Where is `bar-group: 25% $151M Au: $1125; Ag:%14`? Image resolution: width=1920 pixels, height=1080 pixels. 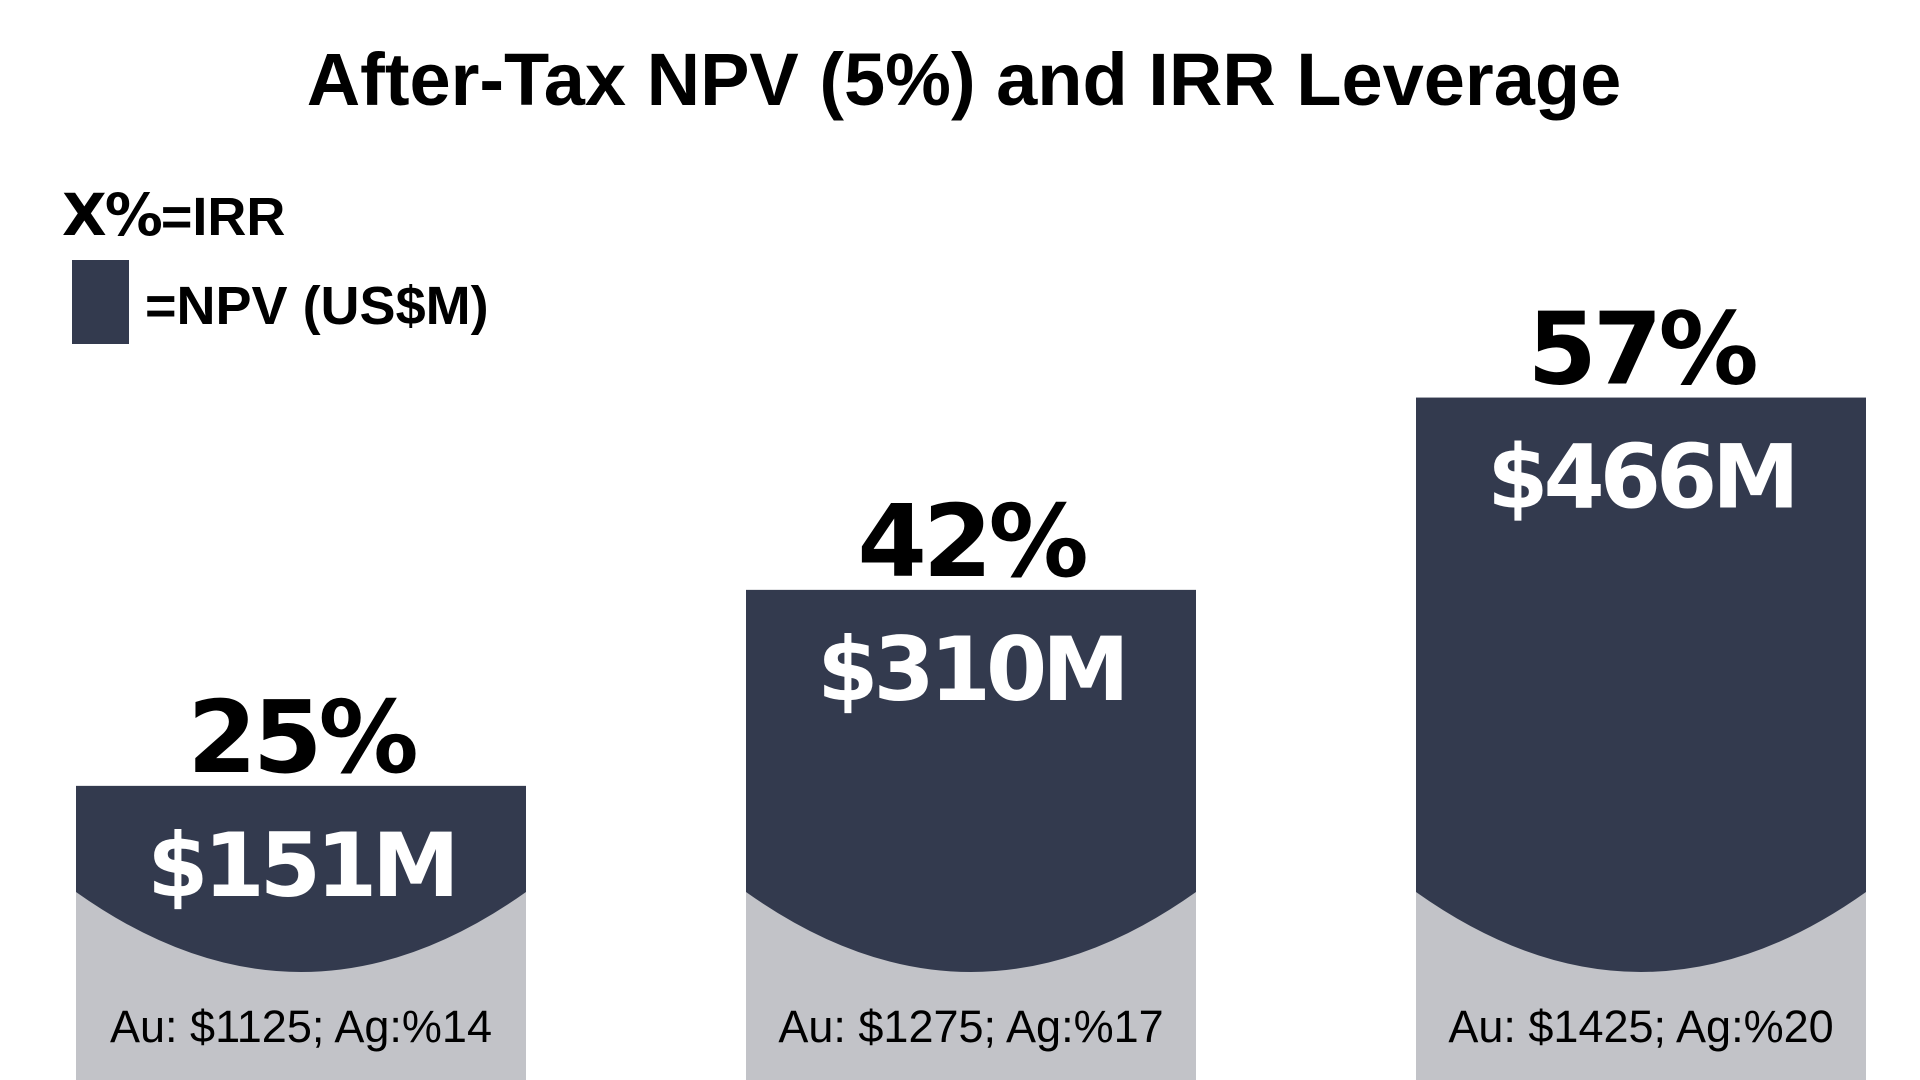
bar-group: 25% $151M Au: $1125; Ag:%14 is located at coordinates (301, 879).